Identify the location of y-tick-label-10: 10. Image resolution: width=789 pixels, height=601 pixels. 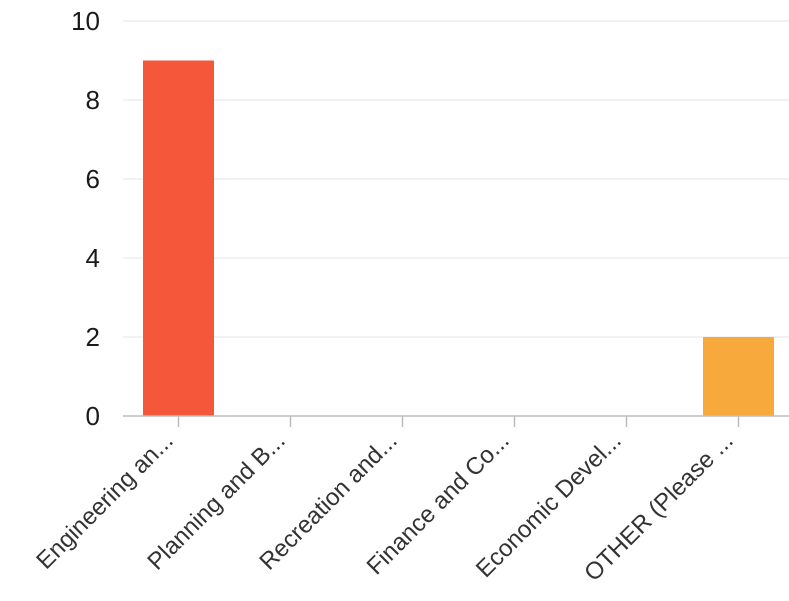
(85, 21).